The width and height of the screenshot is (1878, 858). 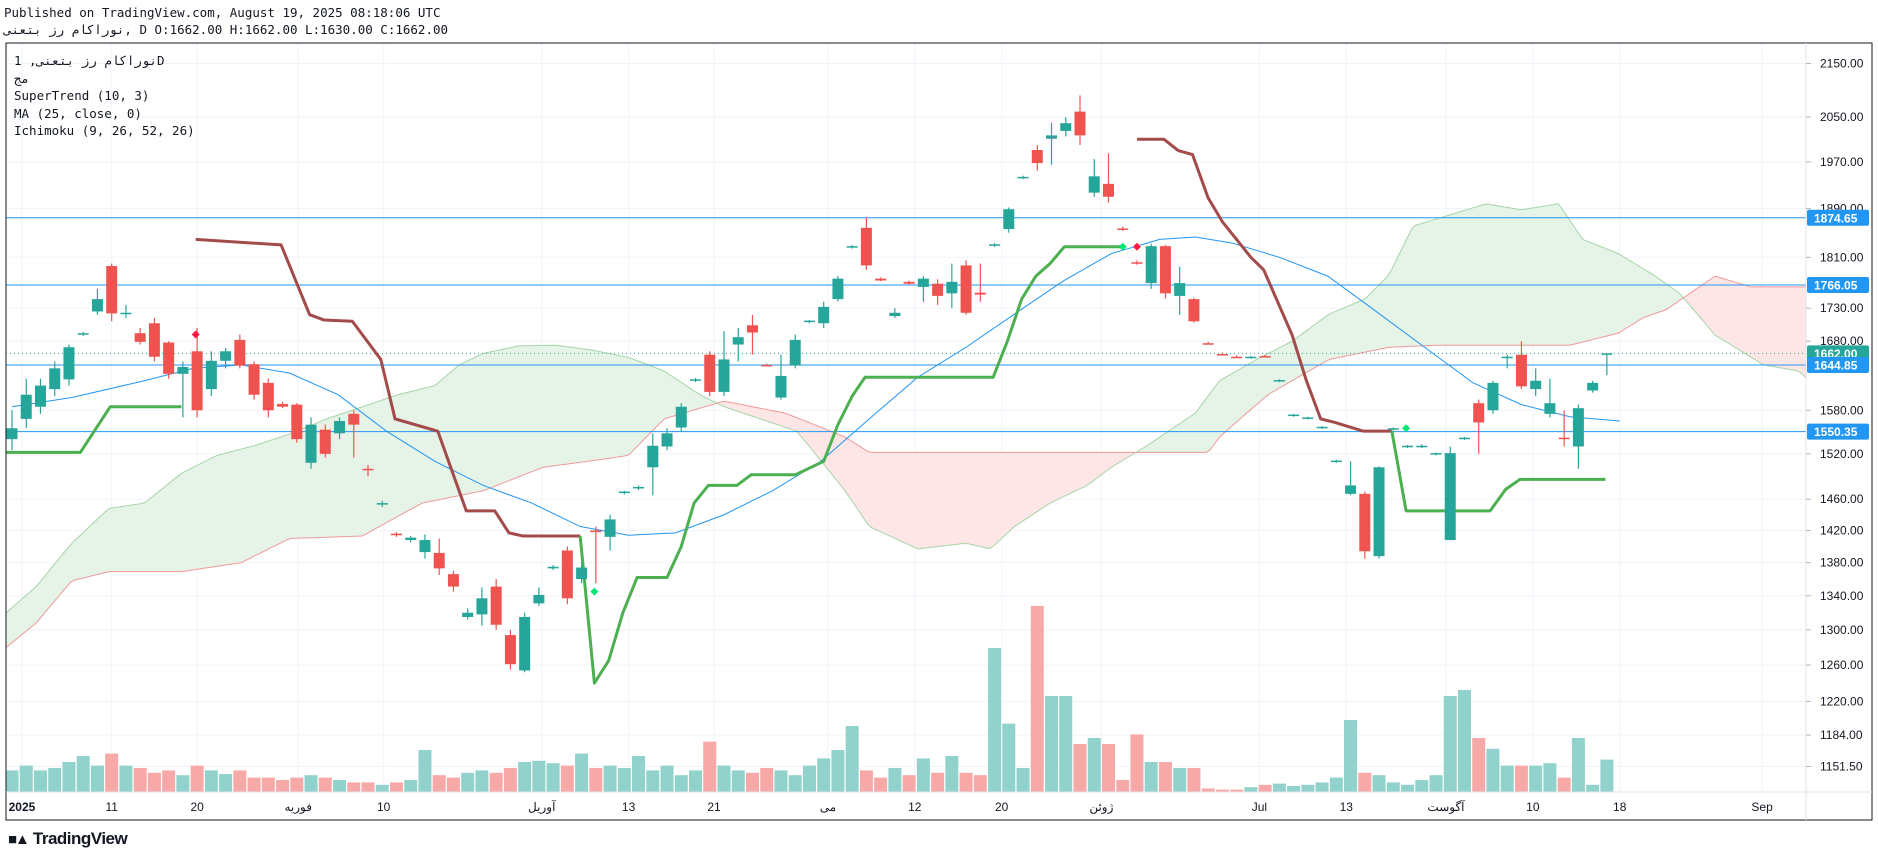 What do you see at coordinates (1838, 284) in the screenshot?
I see `price-level-badge: 1766.05` at bounding box center [1838, 284].